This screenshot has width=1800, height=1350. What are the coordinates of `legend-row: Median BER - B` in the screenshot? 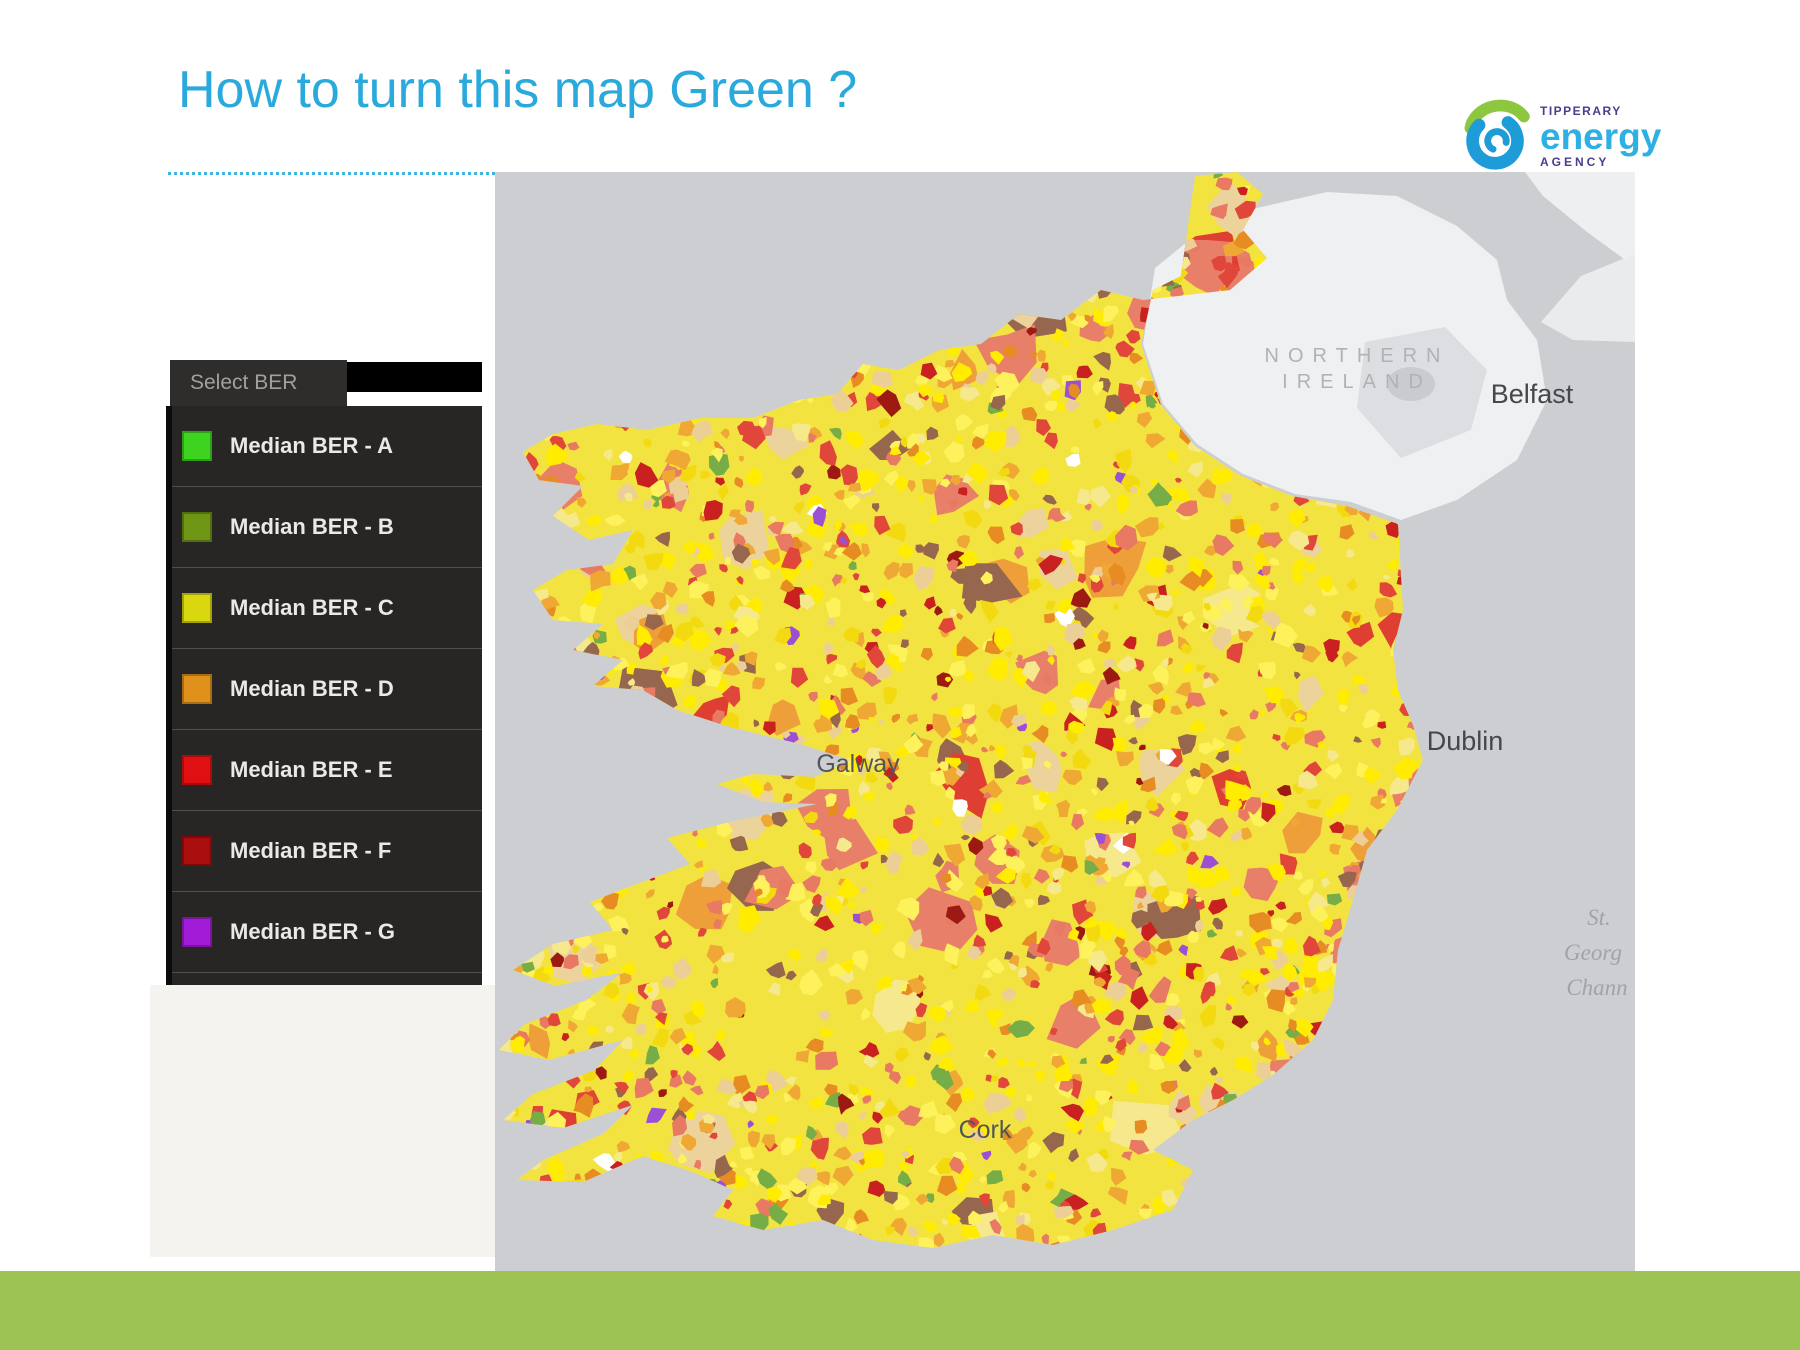 It's located at (327, 527).